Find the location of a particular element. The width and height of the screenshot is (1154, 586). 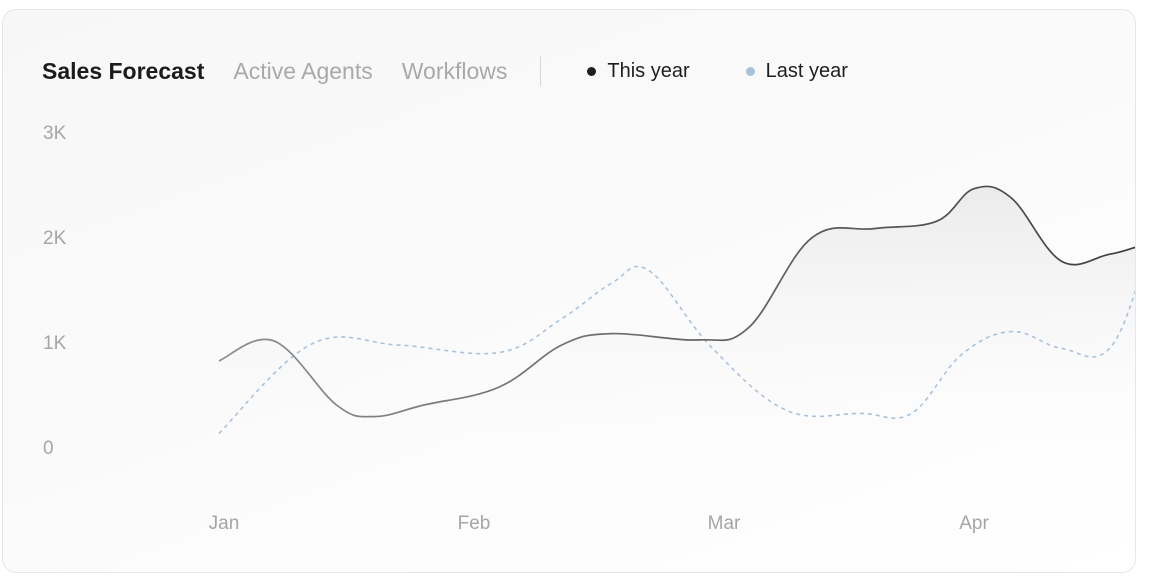

legend-label-last-year: Last year is located at coordinates (806, 70).